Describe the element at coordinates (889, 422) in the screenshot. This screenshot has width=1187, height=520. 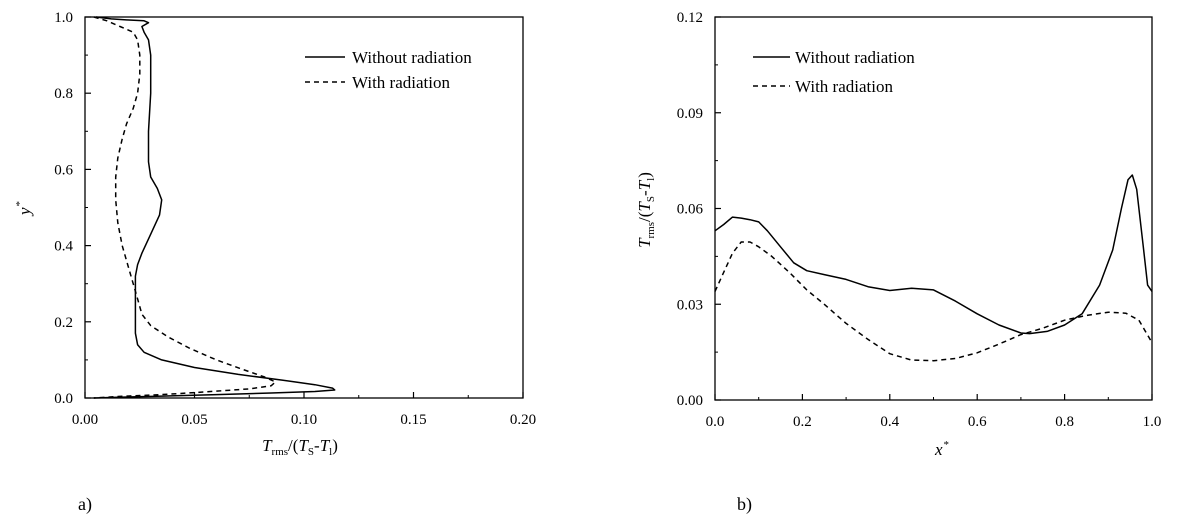
I see `x-tick-label: 0.4` at that location.